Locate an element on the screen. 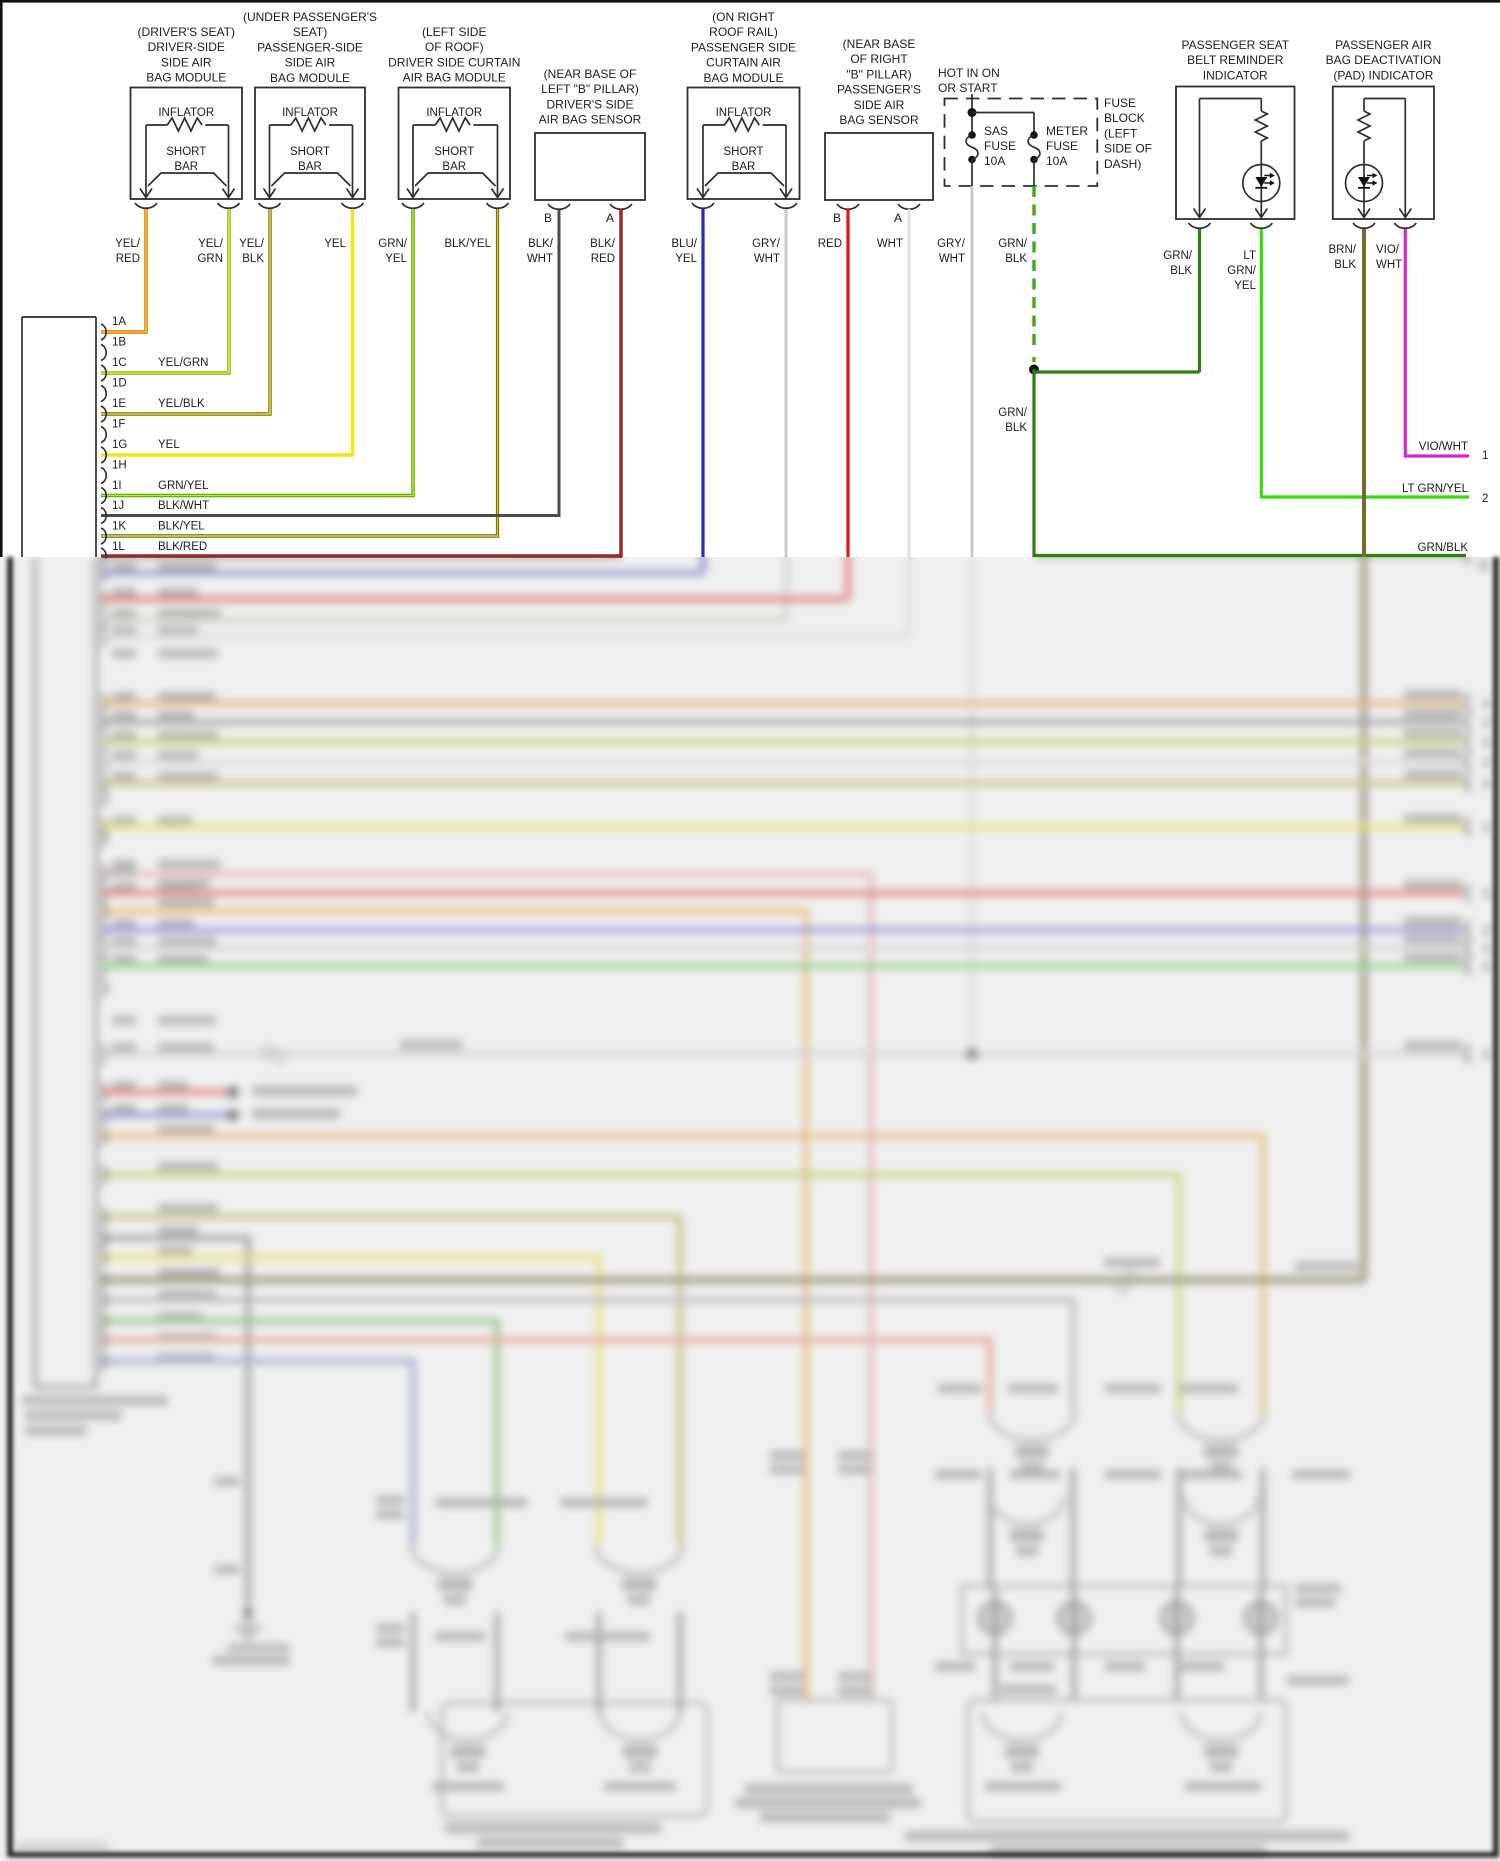 The width and height of the screenshot is (1500, 1861). svg-text: 1H is located at coordinates (119, 466).